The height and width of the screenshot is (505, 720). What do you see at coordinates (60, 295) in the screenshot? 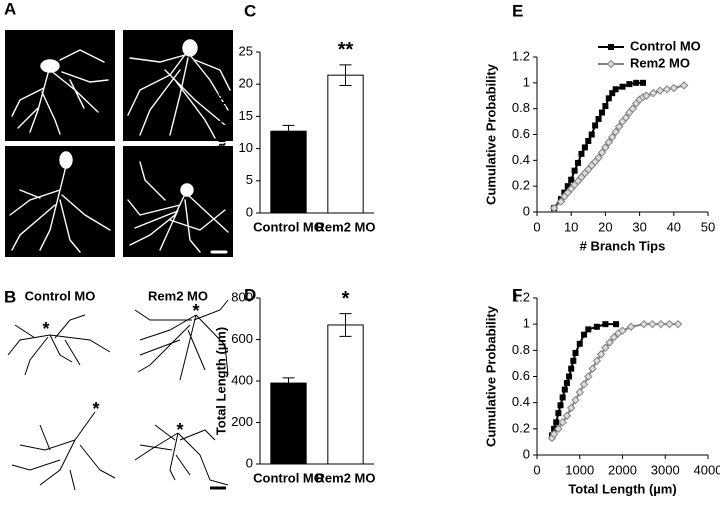
I see `tracing-label: Control MO` at bounding box center [60, 295].